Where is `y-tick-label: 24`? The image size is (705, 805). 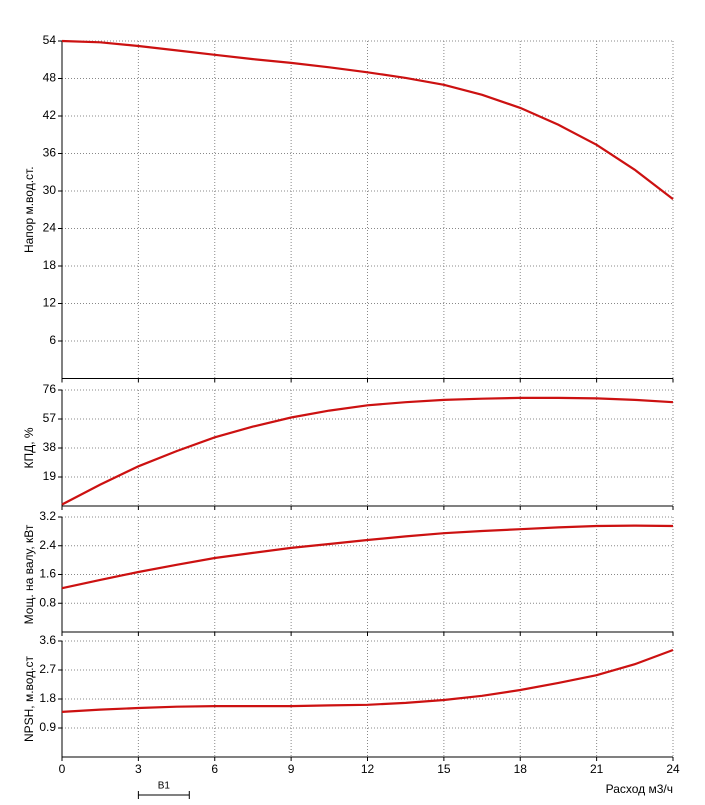
y-tick-label: 24 is located at coordinates (50, 228).